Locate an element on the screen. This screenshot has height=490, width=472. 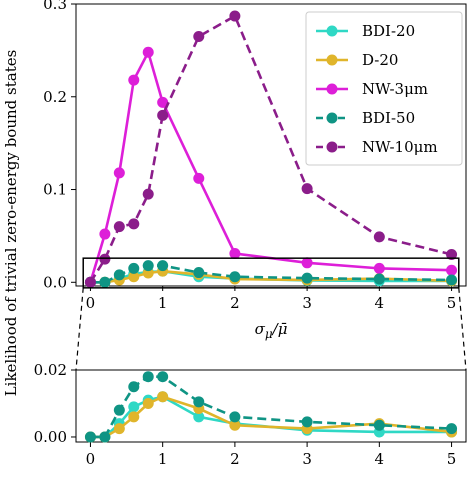
inset-x-tick-label: 5 is located at coordinates (452, 459).